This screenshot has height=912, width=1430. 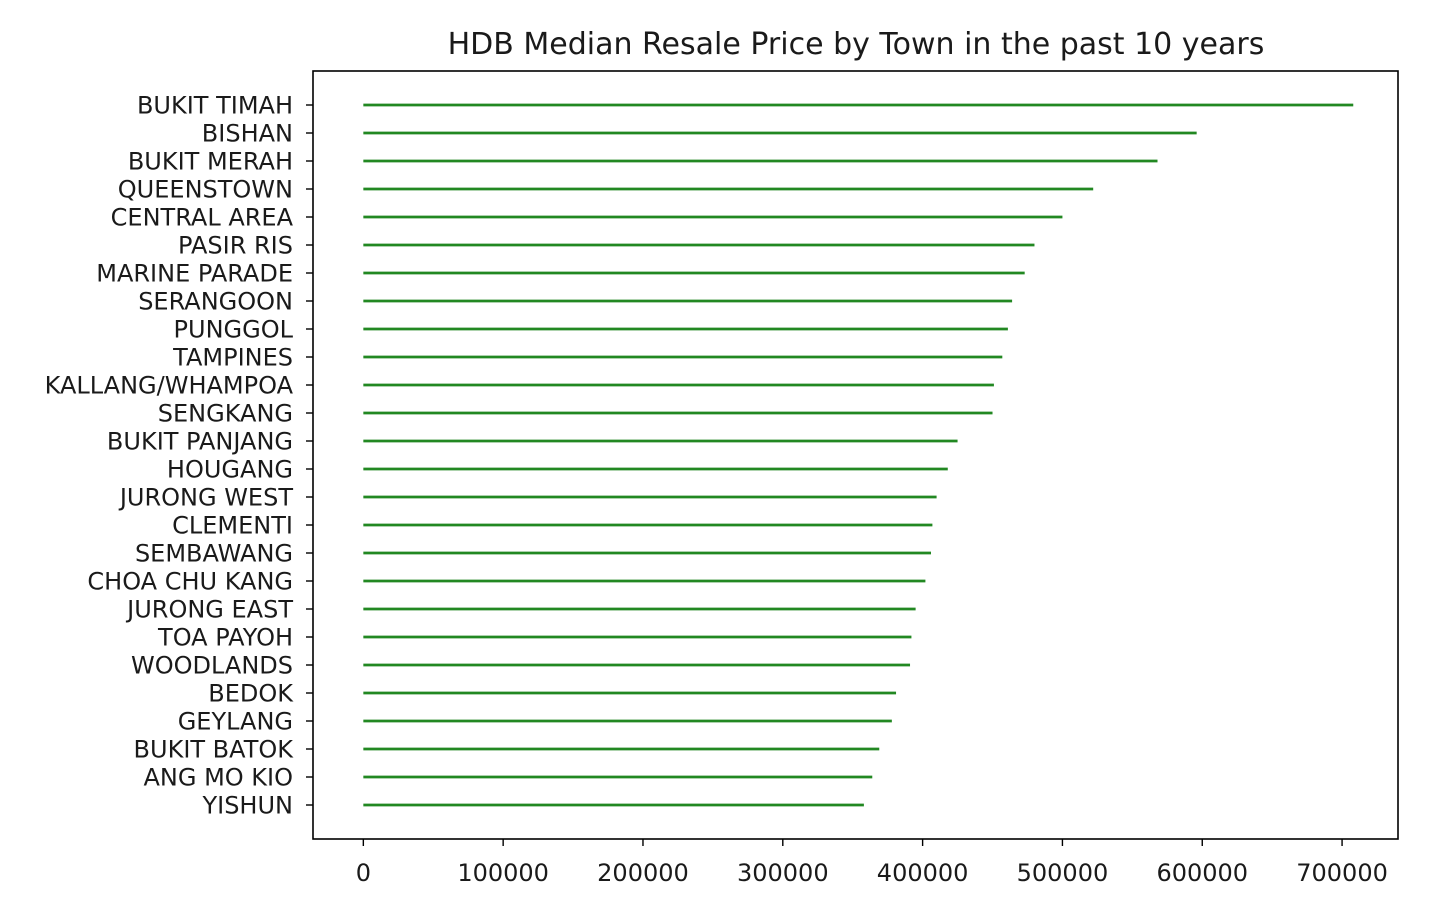 I want to click on category-label: TAMPINES, so click(x=232, y=358).